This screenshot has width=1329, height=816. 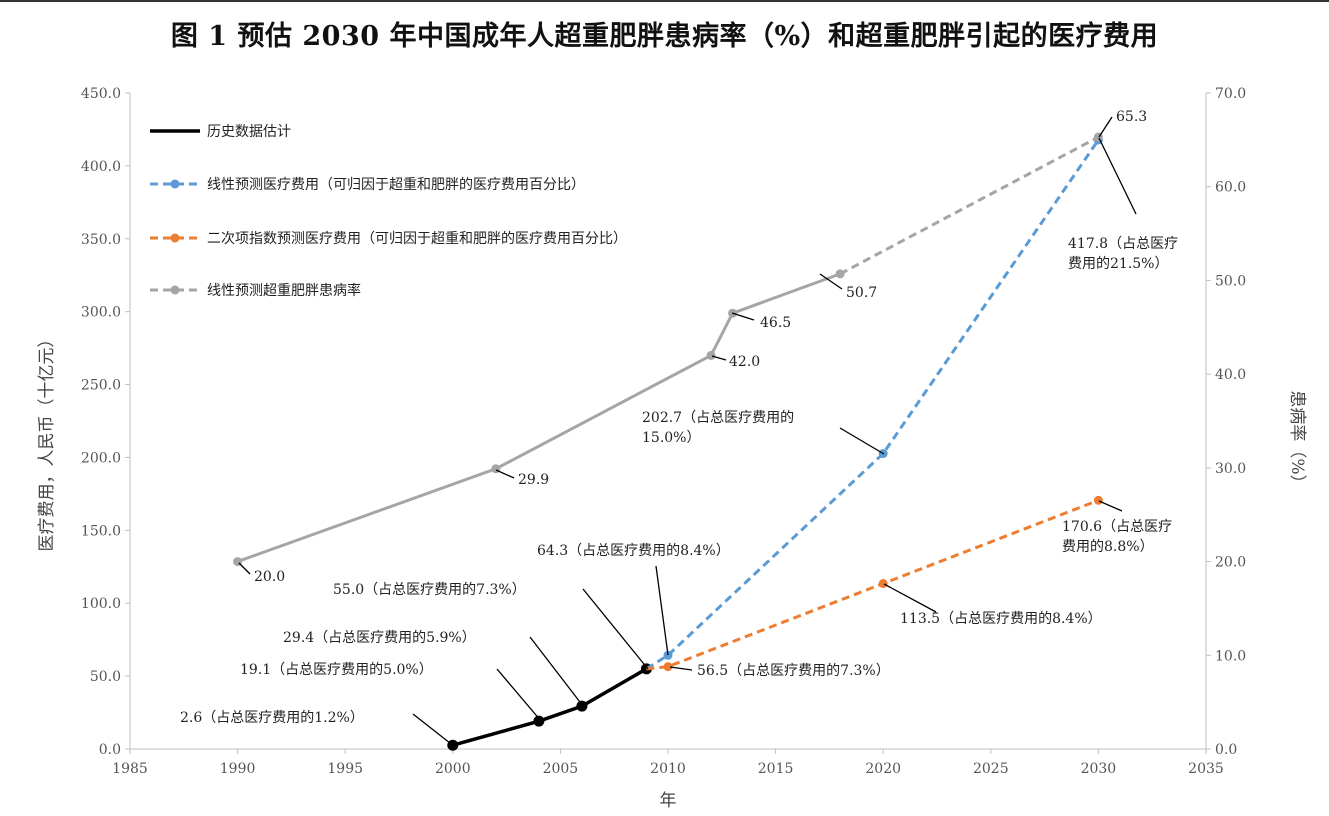 What do you see at coordinates (861, 293) in the screenshot?
I see `annotation-label: 50.7` at bounding box center [861, 293].